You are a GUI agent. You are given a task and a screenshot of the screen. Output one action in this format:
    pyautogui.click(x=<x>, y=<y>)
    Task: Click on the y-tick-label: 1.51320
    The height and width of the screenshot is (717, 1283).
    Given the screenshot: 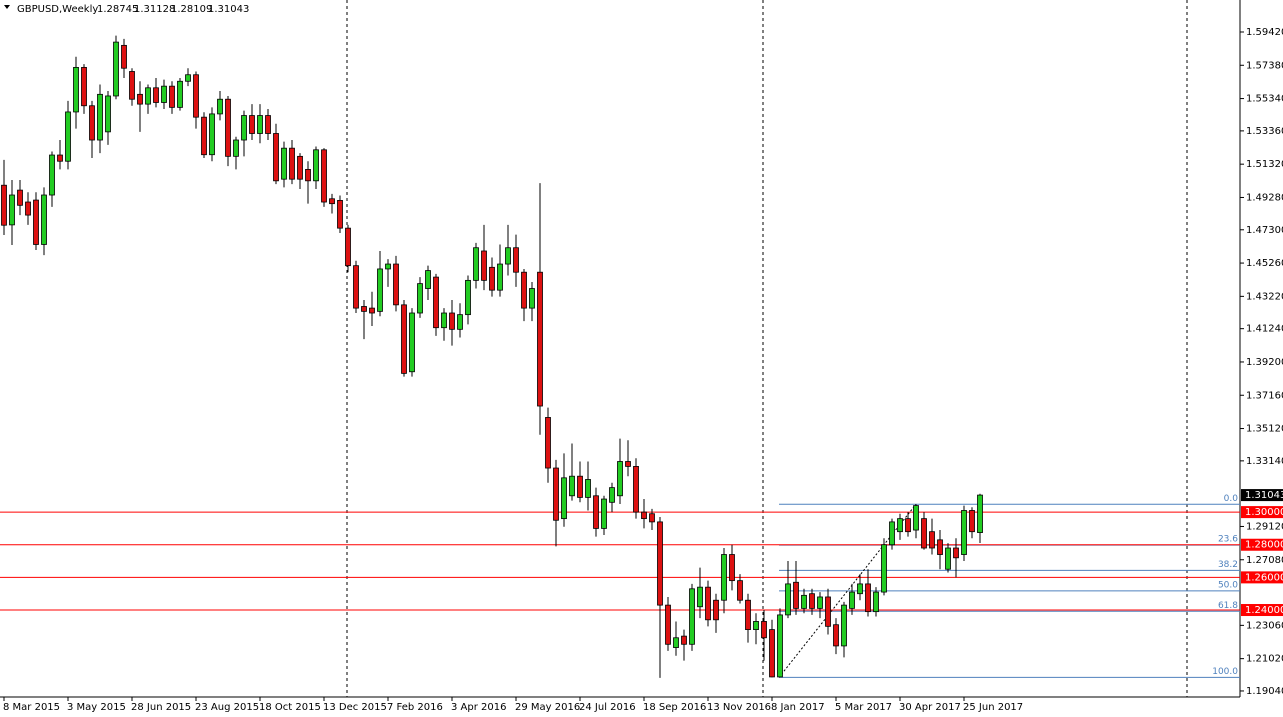 What is the action you would take?
    pyautogui.click(x=1264, y=164)
    